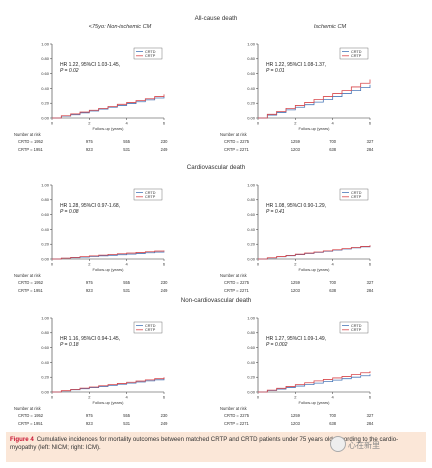 The height and width of the screenshot is (468, 432). What do you see at coordinates (296, 339) in the screenshot?
I see `hazard-ratio-annotation: HR 1.27, 95%CI 1.09-1.49,` at bounding box center [296, 339].